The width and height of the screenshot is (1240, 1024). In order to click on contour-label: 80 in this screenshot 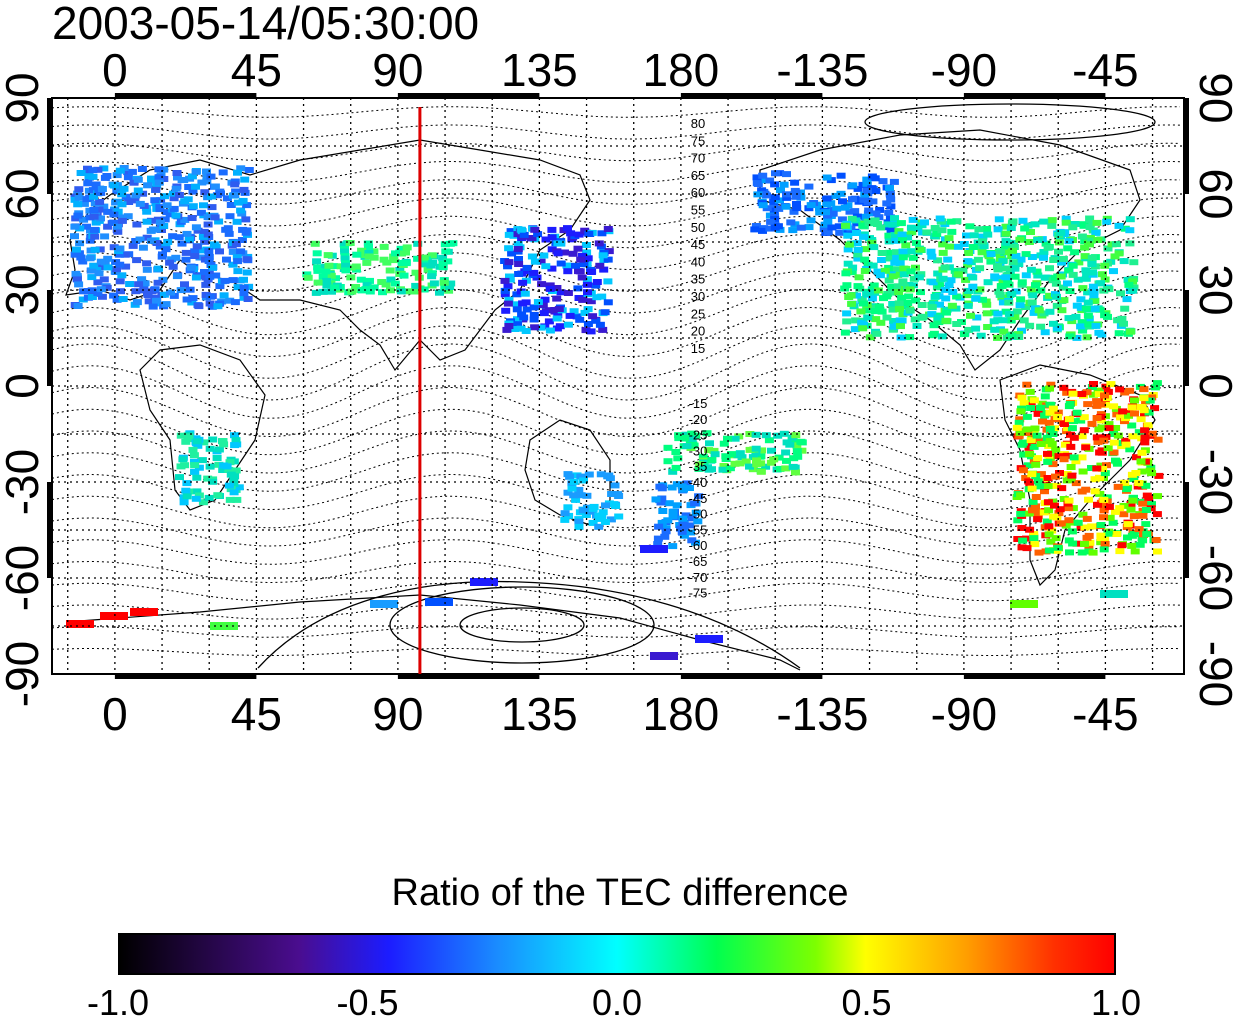, I will do `click(698, 123)`.